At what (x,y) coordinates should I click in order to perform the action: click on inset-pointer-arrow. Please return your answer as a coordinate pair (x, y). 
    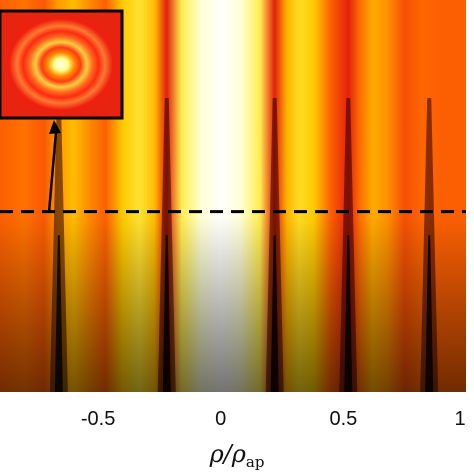
    Looking at the image, I should click on (54, 166).